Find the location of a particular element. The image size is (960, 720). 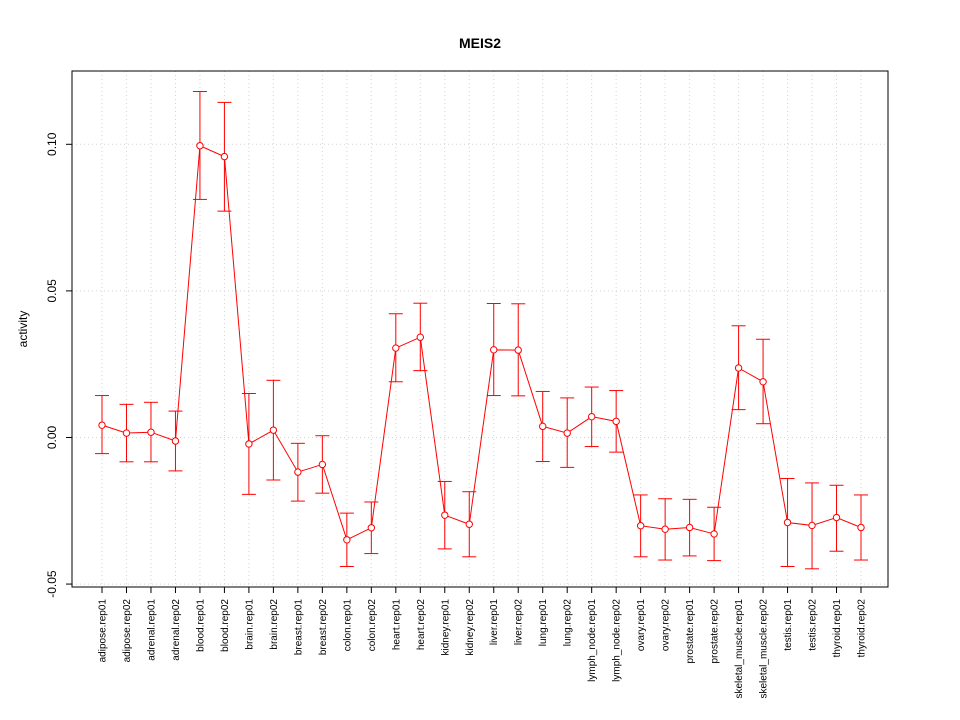

x-tick-label: lymph_node.rep01 is located at coordinates (592, 640).